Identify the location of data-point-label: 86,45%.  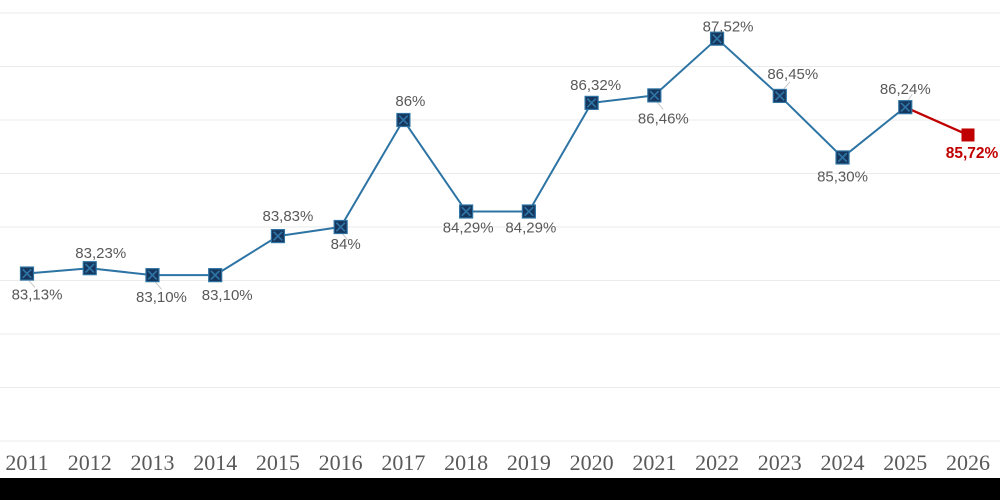
(792, 74).